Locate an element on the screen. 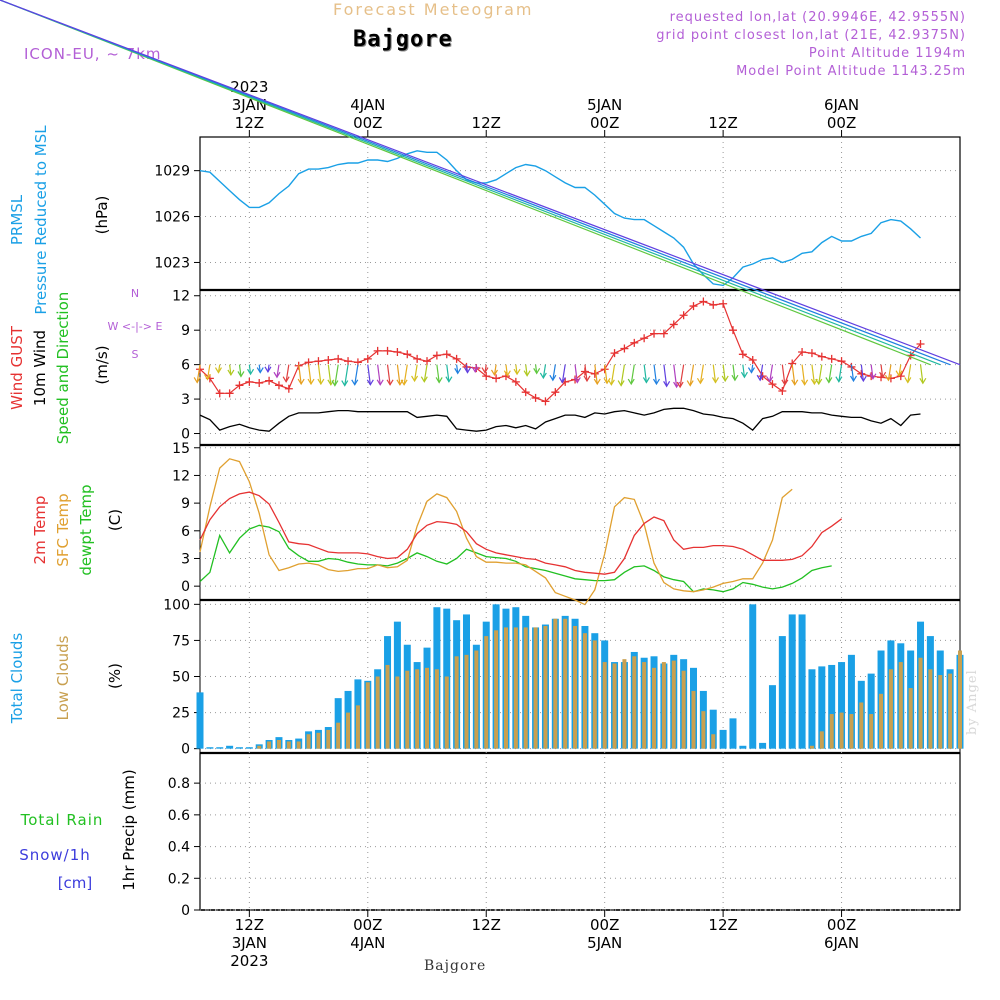 Image resolution: width=1000 pixels, height=1000 pixels. time-label-bottom: 00Z is located at coordinates (841, 925).